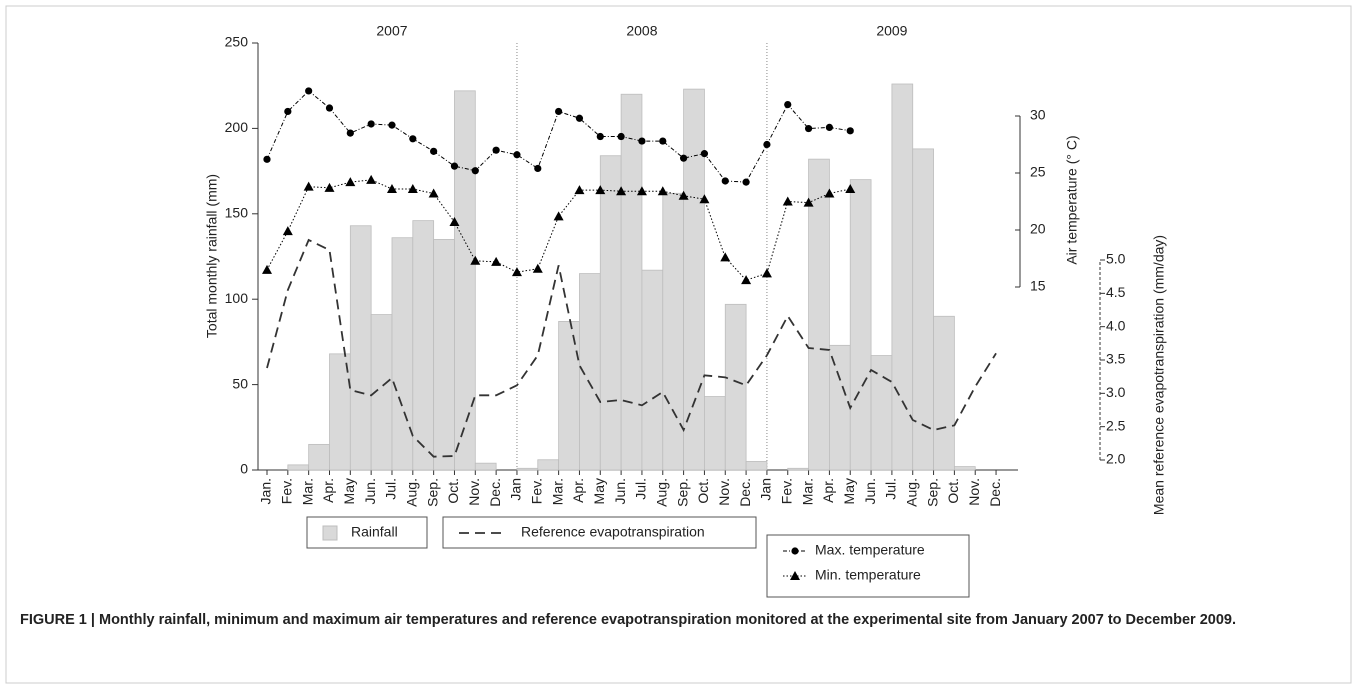 The image size is (1357, 689). I want to click on x-tick-label: Jun., so click(870, 491).